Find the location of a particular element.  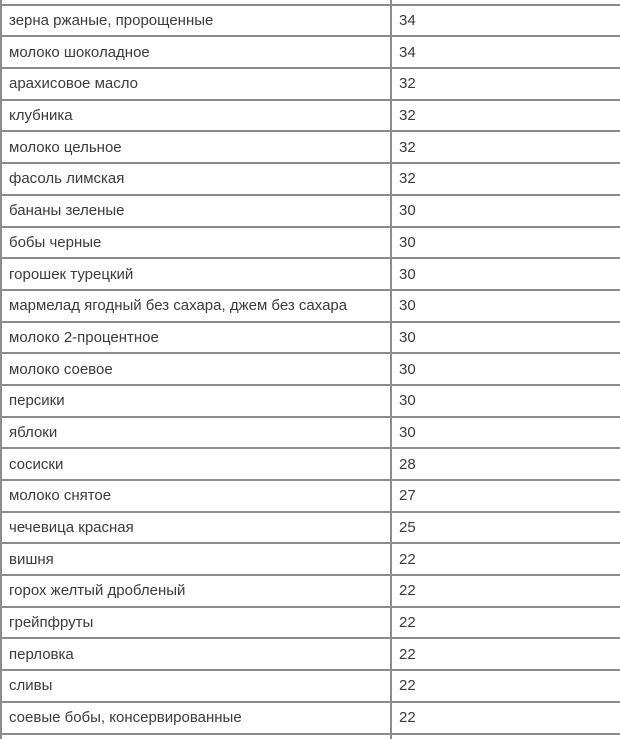

table-row: грейпфруты 22 is located at coordinates (310, 622).